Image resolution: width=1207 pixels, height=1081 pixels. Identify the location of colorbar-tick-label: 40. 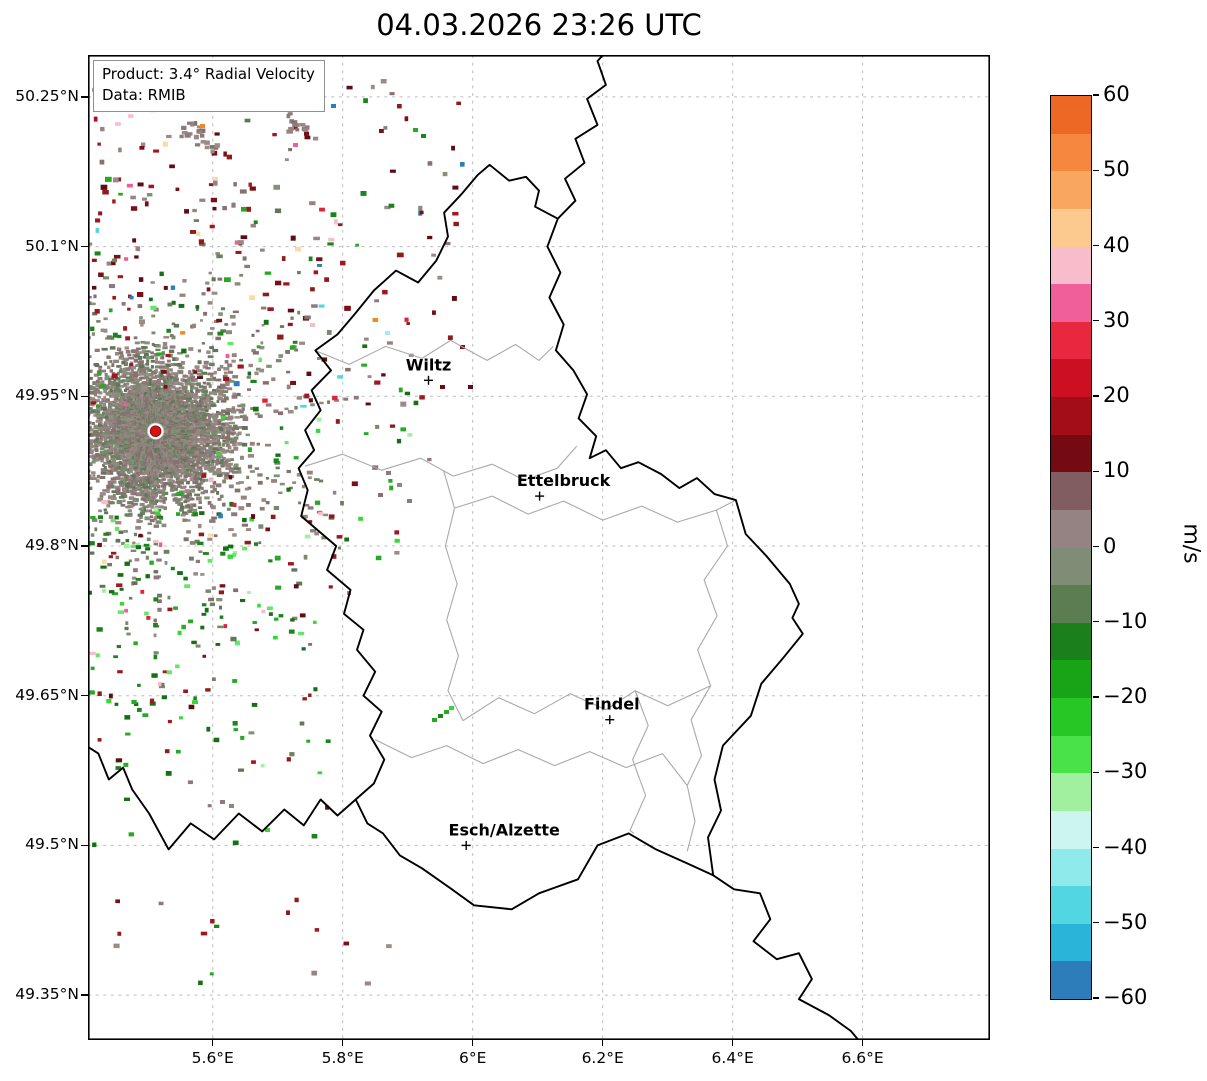
(1116, 244).